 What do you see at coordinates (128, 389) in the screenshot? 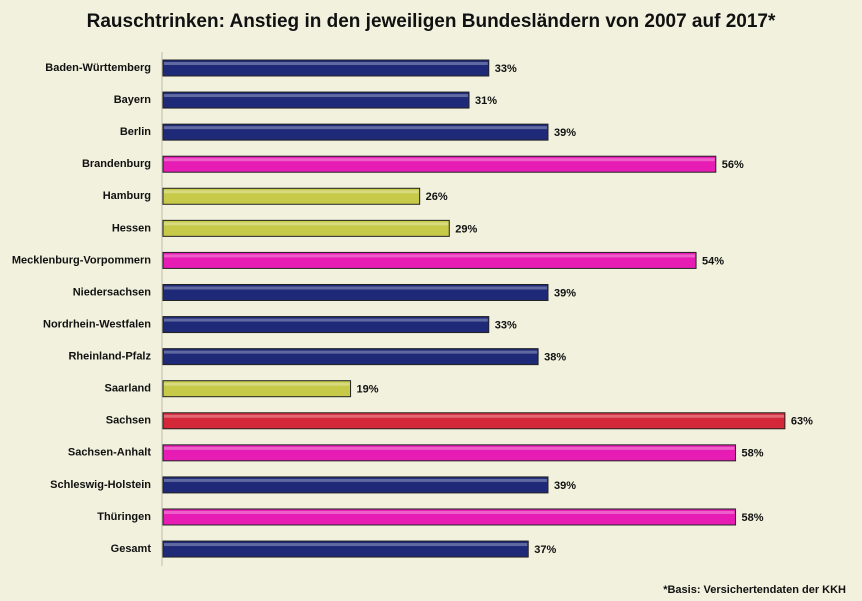
I see `category-label: Saarland` at bounding box center [128, 389].